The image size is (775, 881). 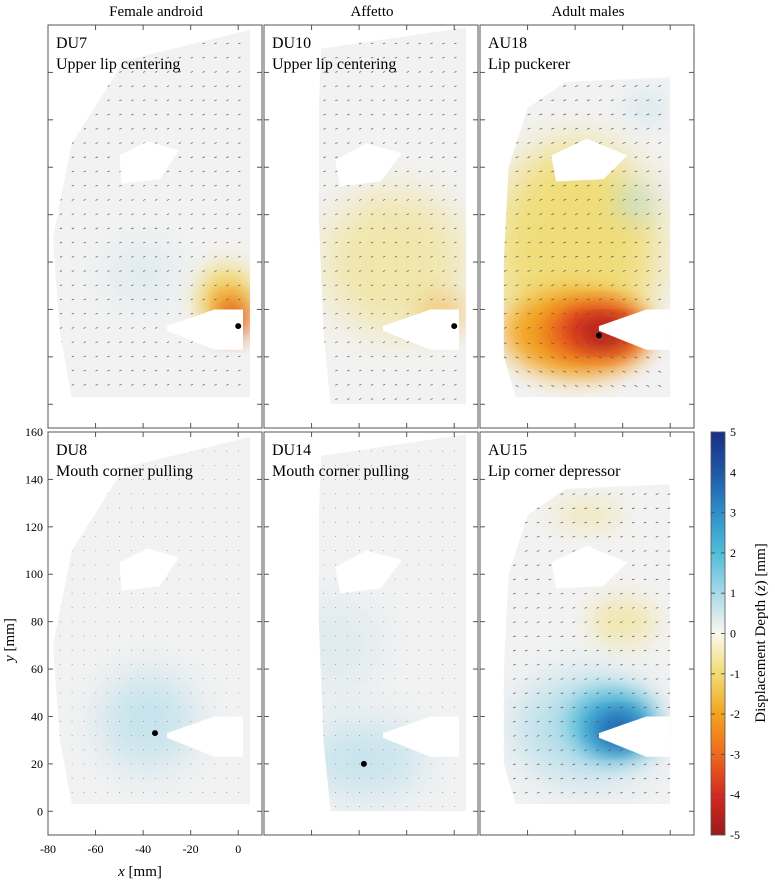 What do you see at coordinates (529, 64) in the screenshot?
I see `panel-name: Lip puckerer` at bounding box center [529, 64].